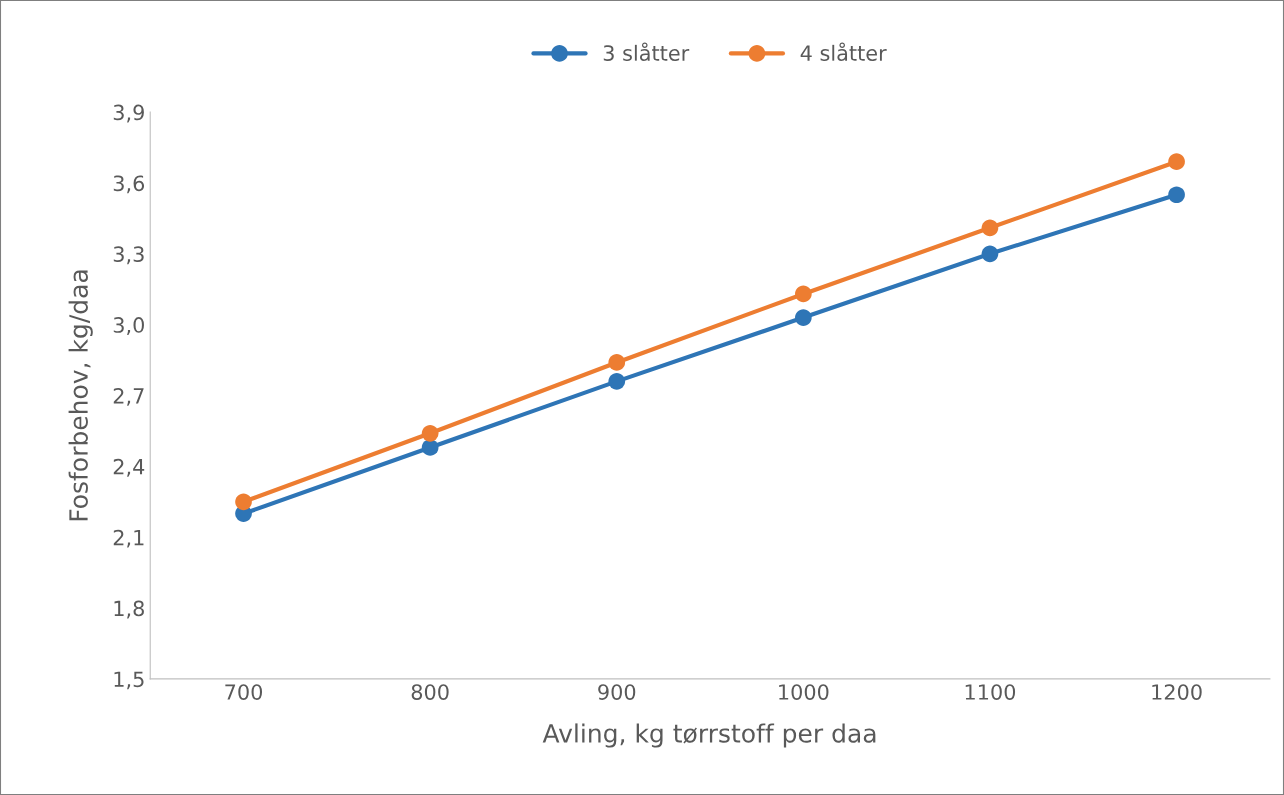  Describe the element at coordinates (990, 692) in the screenshot. I see `x-tick-label: 1100` at that location.